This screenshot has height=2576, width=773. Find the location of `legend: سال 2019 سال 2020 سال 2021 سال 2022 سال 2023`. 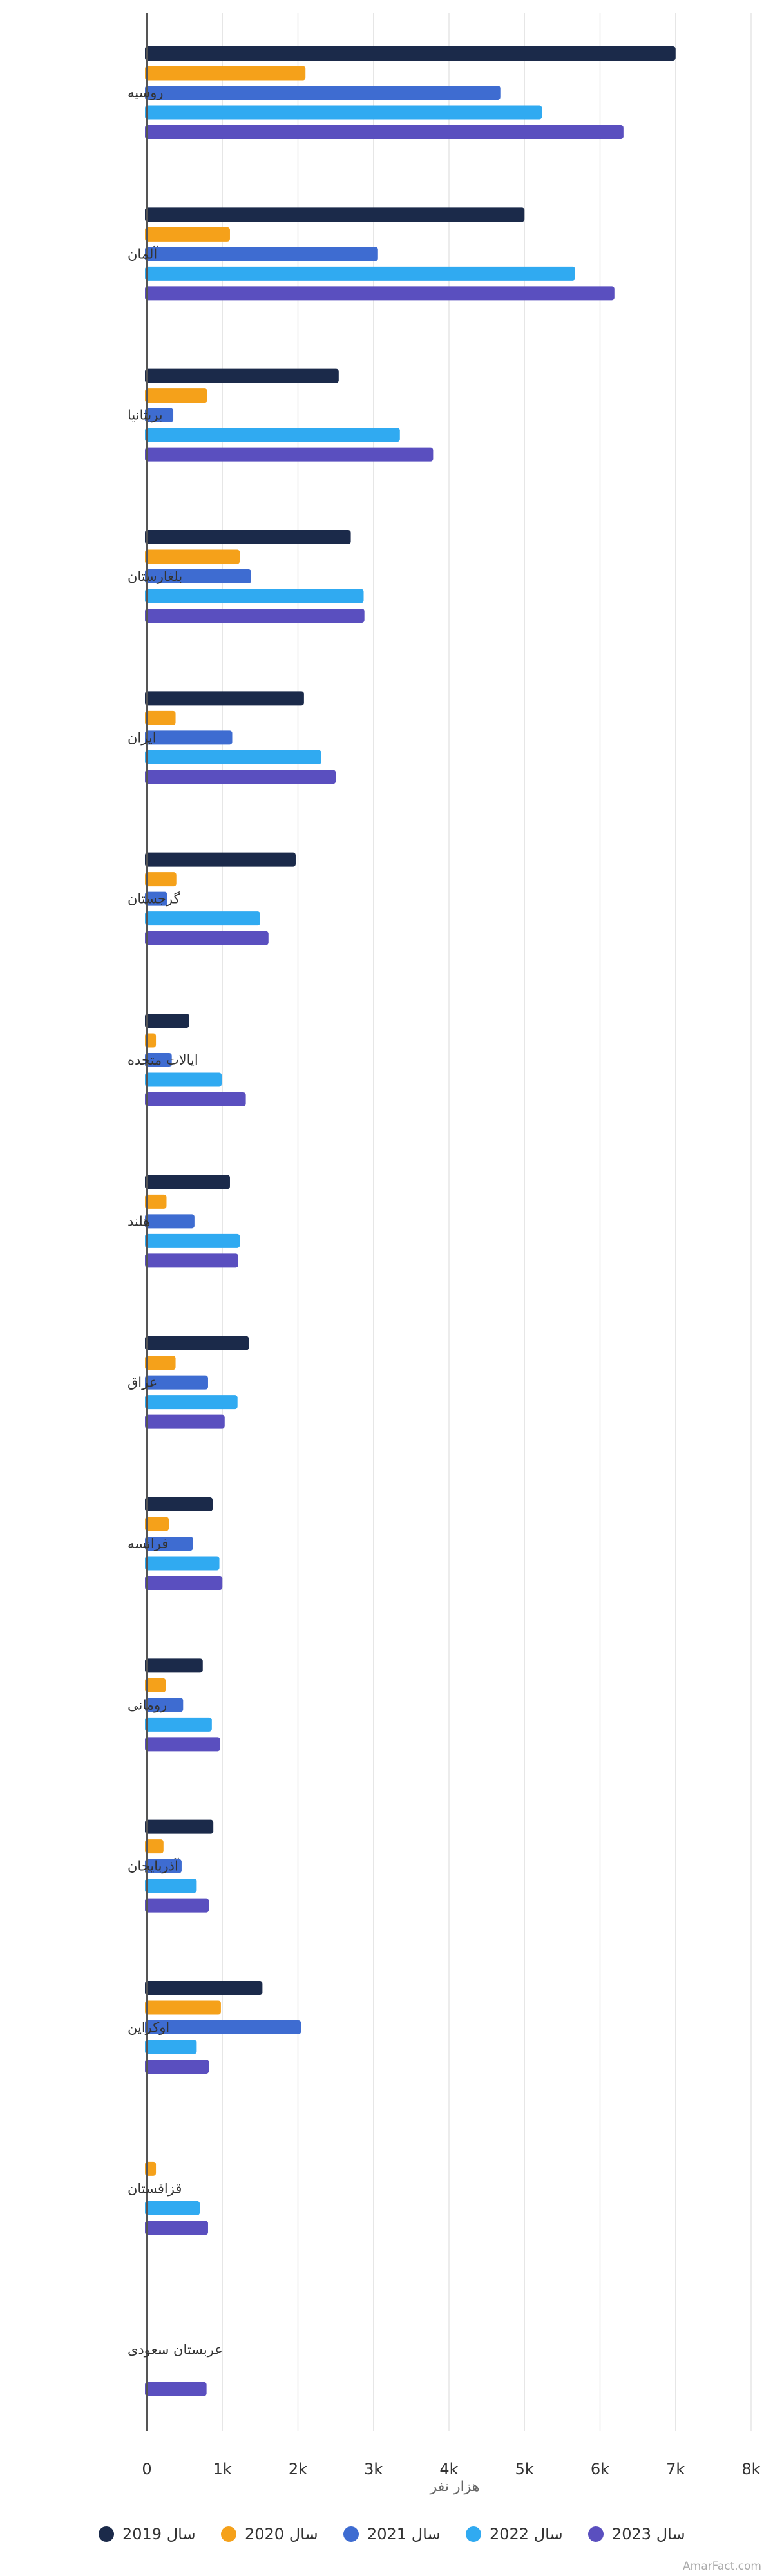

legend: سال 2019 سال 2020 سال 2021 سال 2022 سال 2023 is located at coordinates (392, 2534).